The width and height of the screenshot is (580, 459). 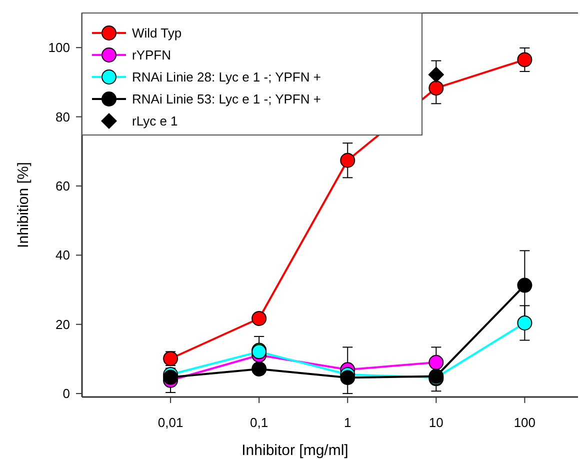 What do you see at coordinates (157, 33) in the screenshot?
I see `legend-label: Wild Typ` at bounding box center [157, 33].